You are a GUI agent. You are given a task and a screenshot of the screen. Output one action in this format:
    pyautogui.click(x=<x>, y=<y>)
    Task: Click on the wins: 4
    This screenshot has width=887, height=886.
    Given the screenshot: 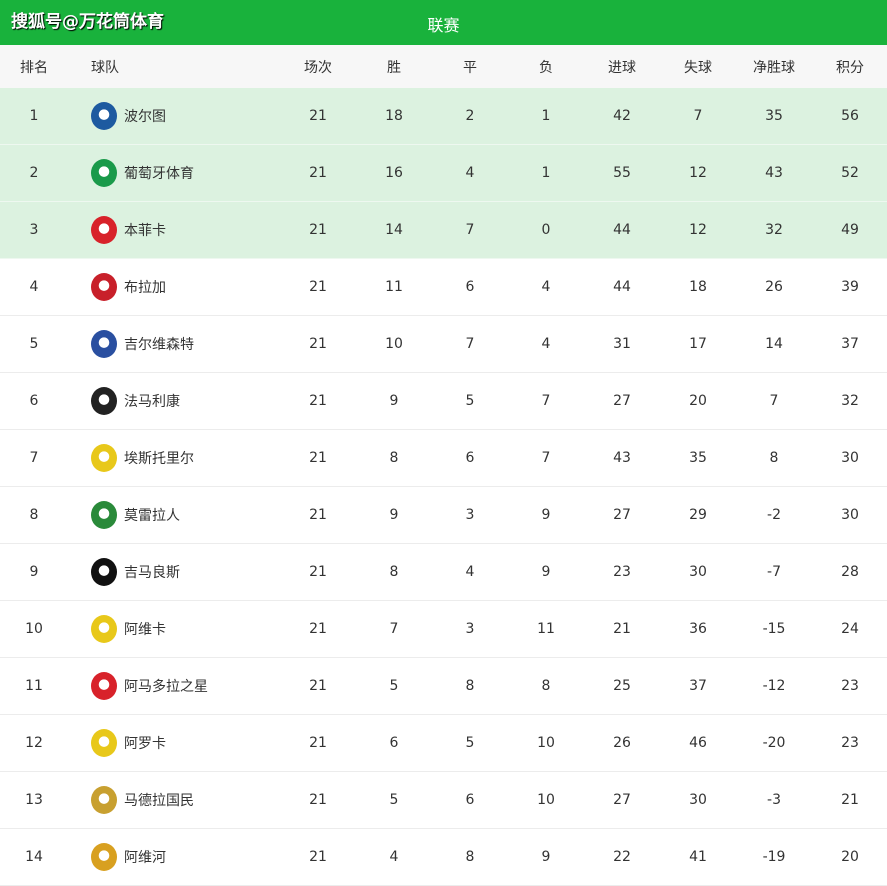 What is the action you would take?
    pyautogui.click(x=394, y=857)
    